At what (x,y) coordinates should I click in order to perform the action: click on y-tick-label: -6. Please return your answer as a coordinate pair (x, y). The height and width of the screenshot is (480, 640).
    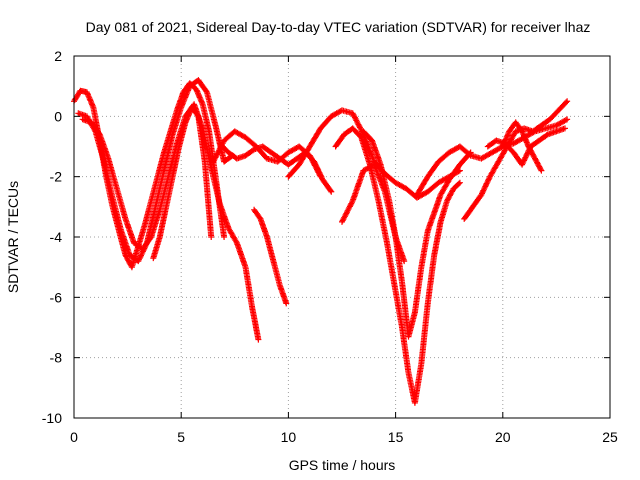
    Looking at the image, I should click on (56, 297).